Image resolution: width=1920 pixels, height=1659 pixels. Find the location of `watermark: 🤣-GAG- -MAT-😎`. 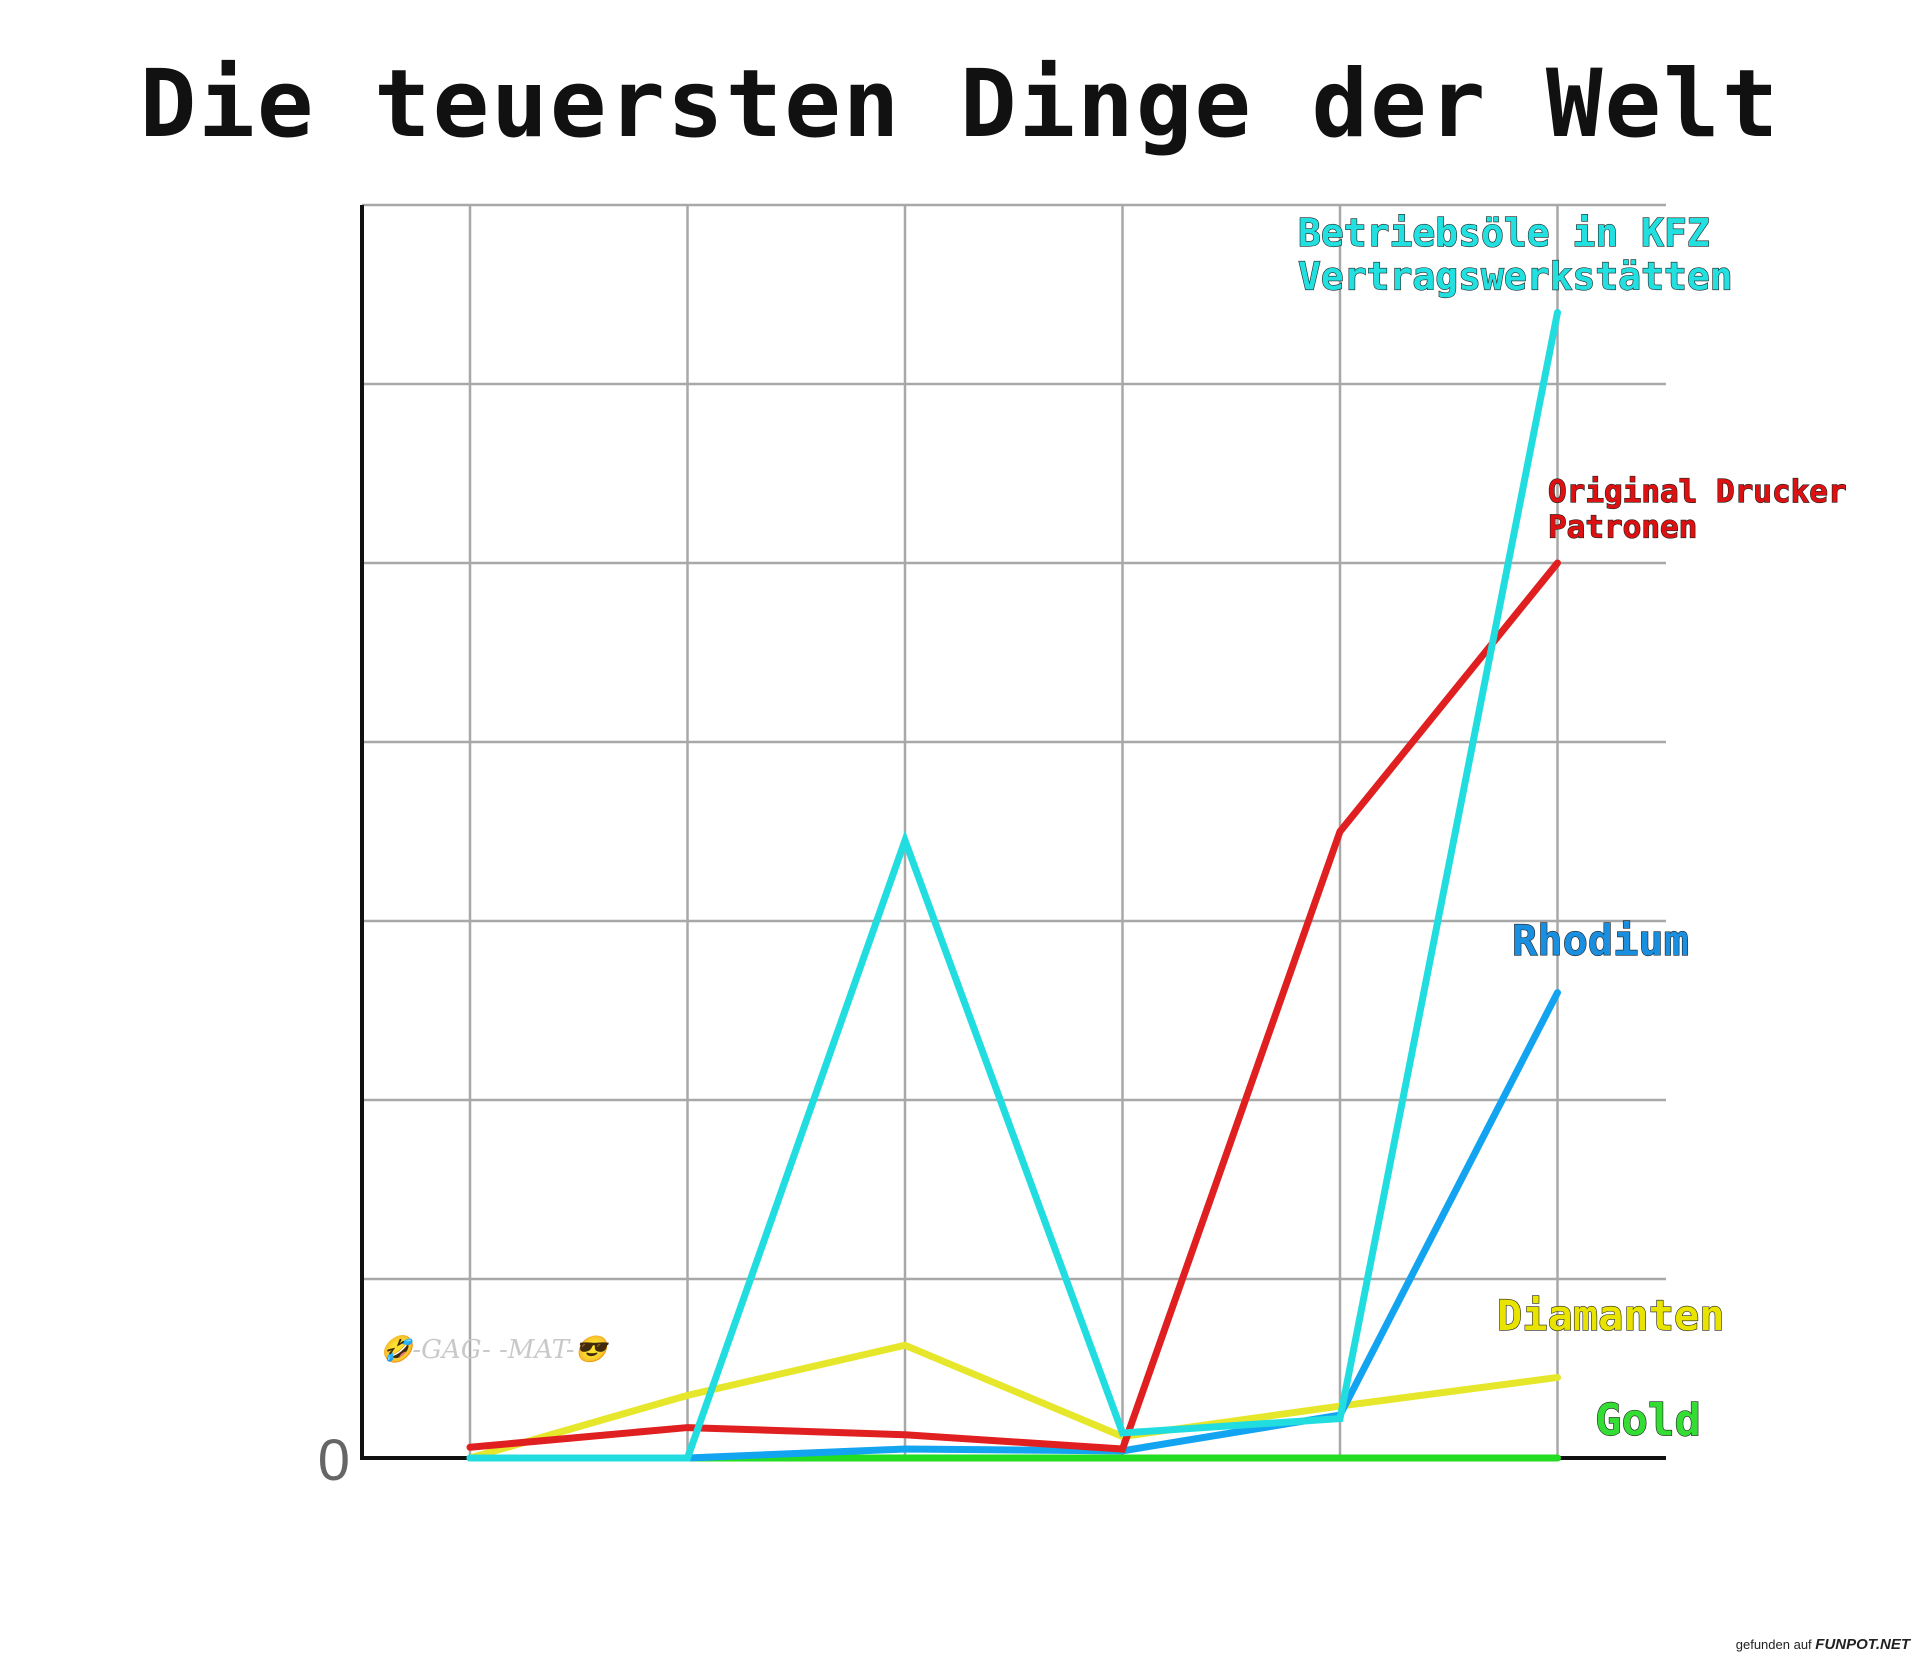

watermark: 🤣-GAG- -MAT-😎 is located at coordinates (493, 1350).